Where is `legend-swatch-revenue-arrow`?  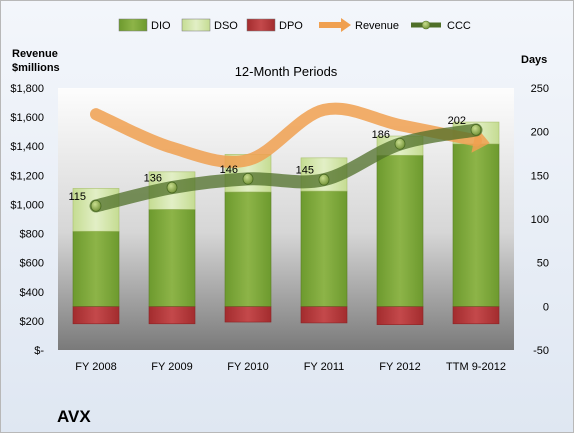 legend-swatch-revenue-arrow is located at coordinates (346, 25).